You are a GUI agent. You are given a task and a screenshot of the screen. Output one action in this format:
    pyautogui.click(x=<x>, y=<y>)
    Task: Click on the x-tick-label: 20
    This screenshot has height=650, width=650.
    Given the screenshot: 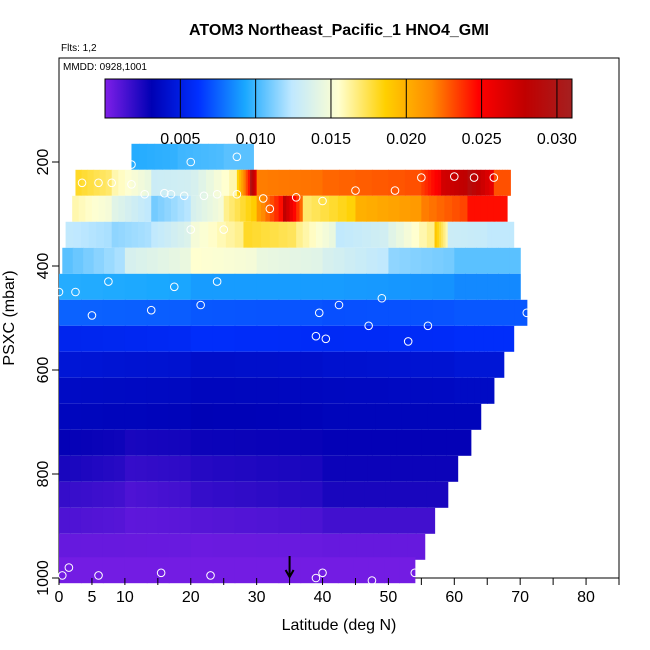 What is the action you would take?
    pyautogui.click(x=191, y=597)
    